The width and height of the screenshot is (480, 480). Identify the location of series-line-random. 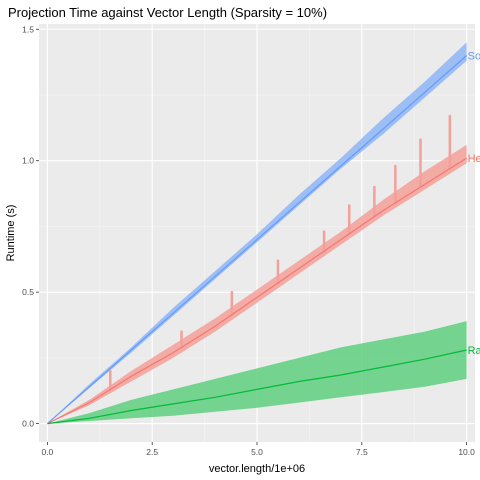
(257, 387).